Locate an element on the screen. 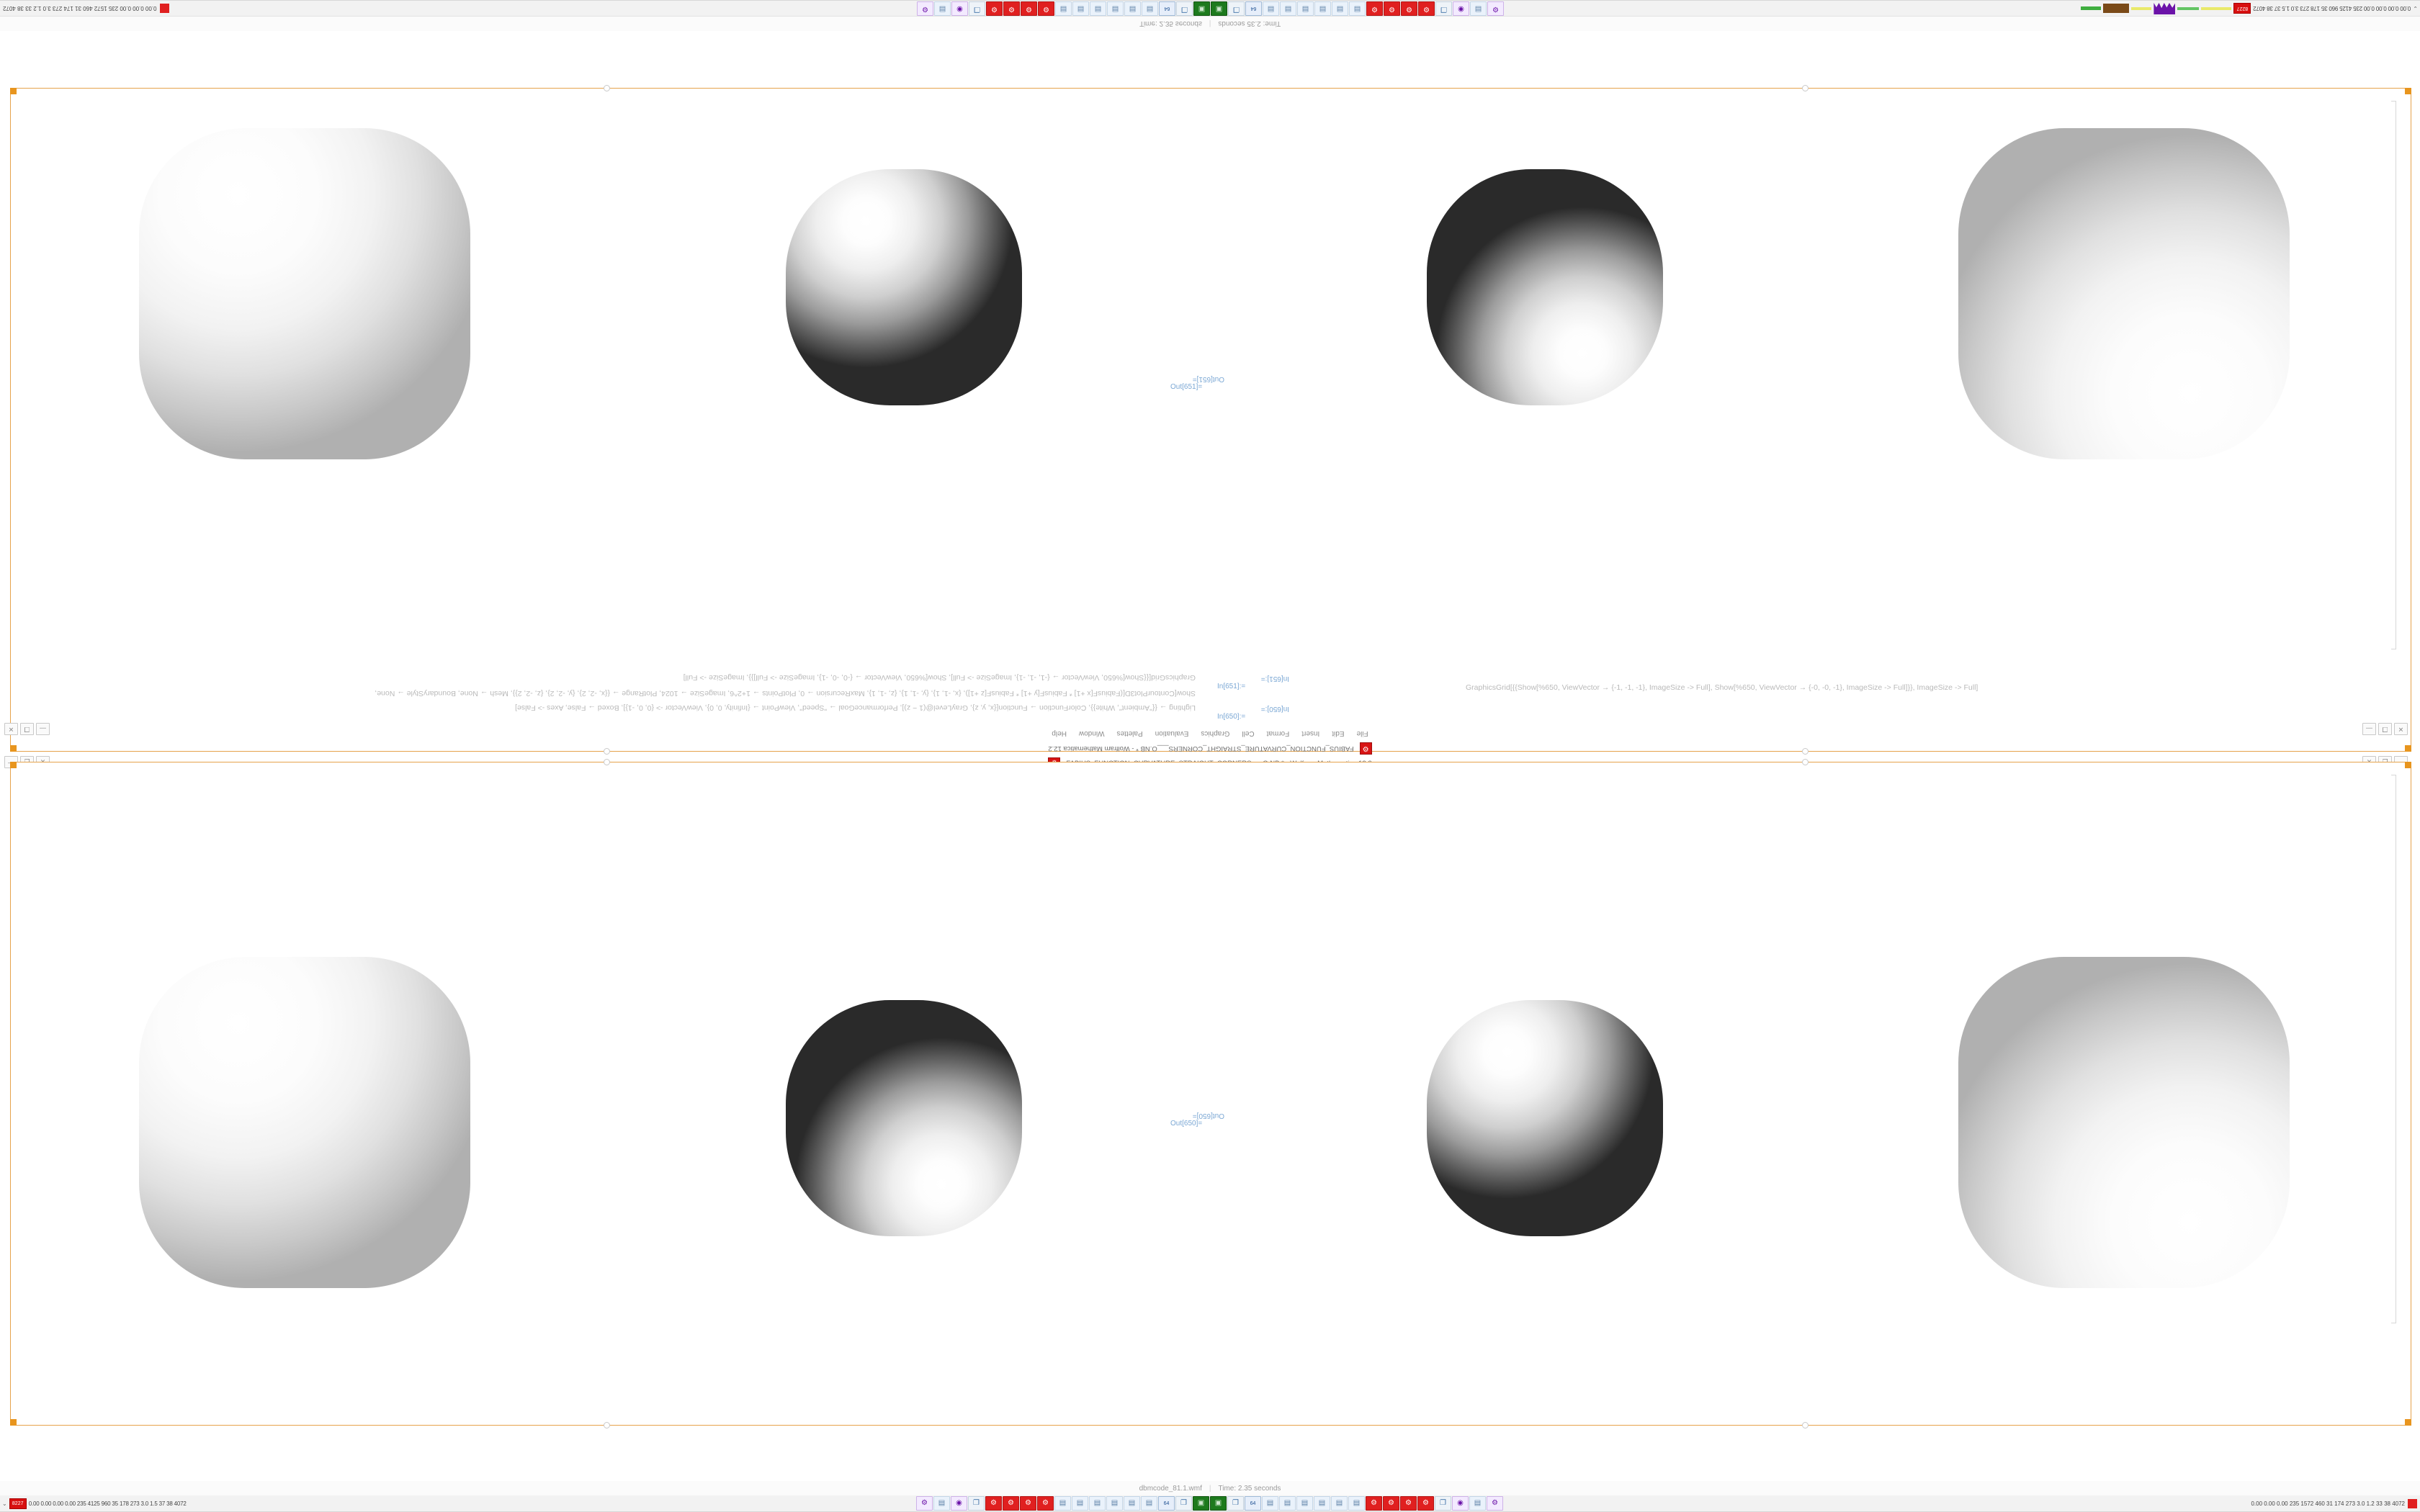  menu-item-help: Help is located at coordinates (1059, 733).